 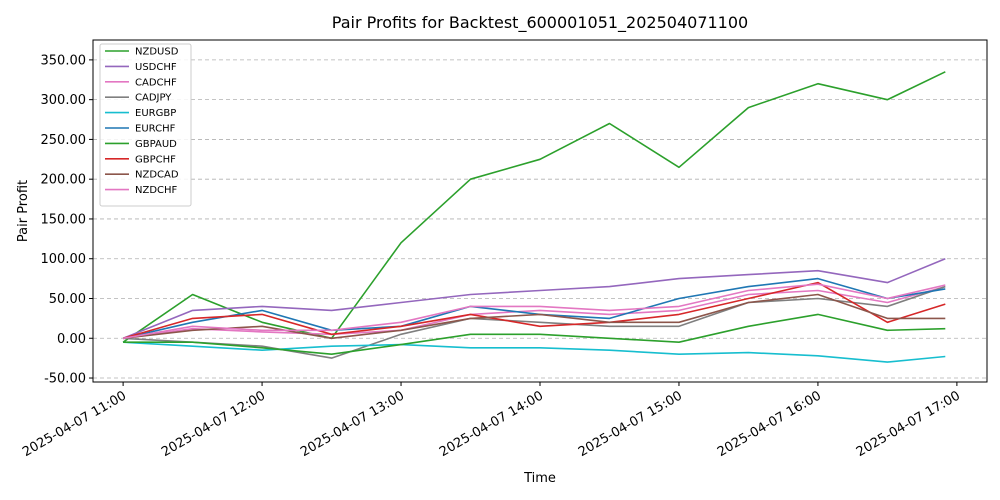 I want to click on y-tick-label: 300.00, so click(x=64, y=100).